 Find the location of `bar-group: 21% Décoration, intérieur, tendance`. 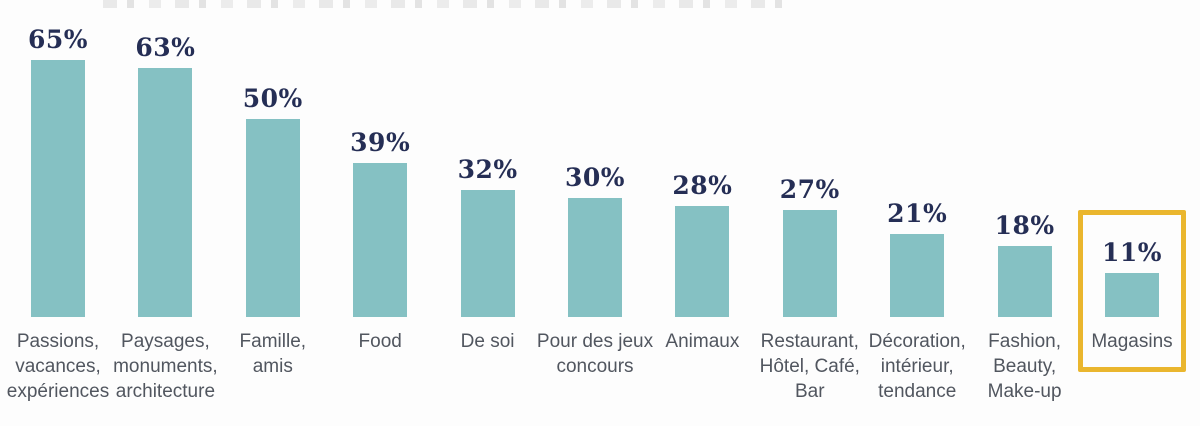

bar-group: 21% Décoration, intérieur, tendance is located at coordinates (917, 213).